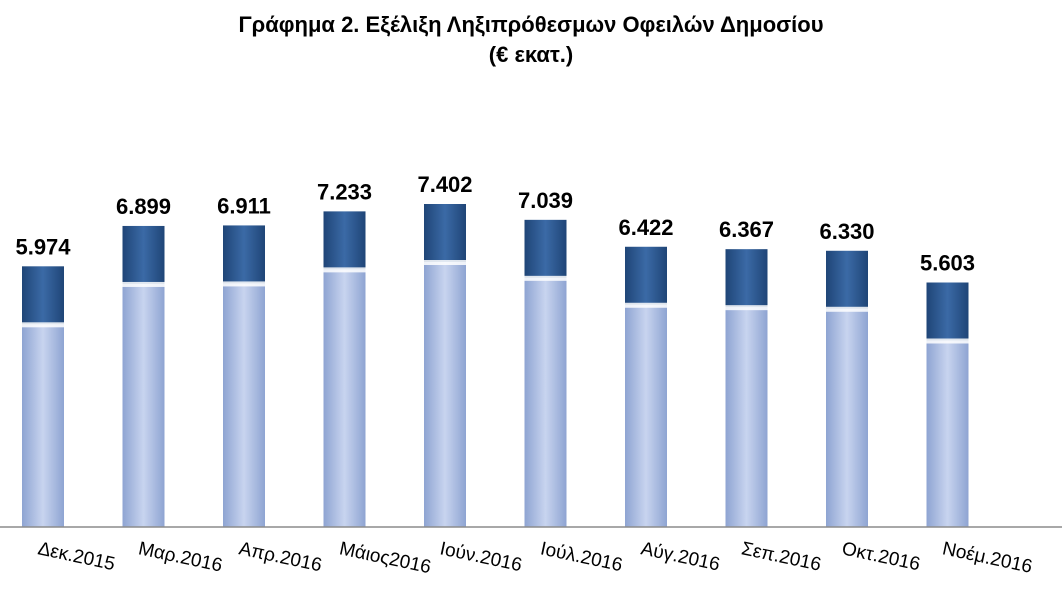 This screenshot has height=604, width=1062. What do you see at coordinates (581, 557) in the screenshot?
I see `x-tick-label: Ιούλ.2016` at bounding box center [581, 557].